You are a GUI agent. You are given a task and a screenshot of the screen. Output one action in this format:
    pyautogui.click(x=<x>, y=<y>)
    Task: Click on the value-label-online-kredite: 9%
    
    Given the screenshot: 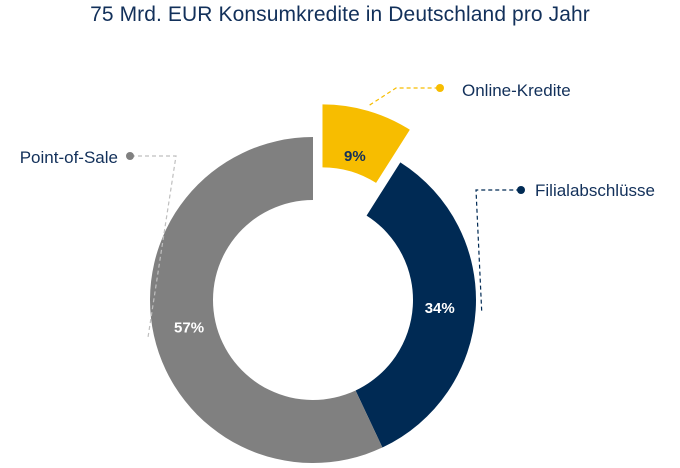 What is the action you would take?
    pyautogui.click(x=355, y=156)
    